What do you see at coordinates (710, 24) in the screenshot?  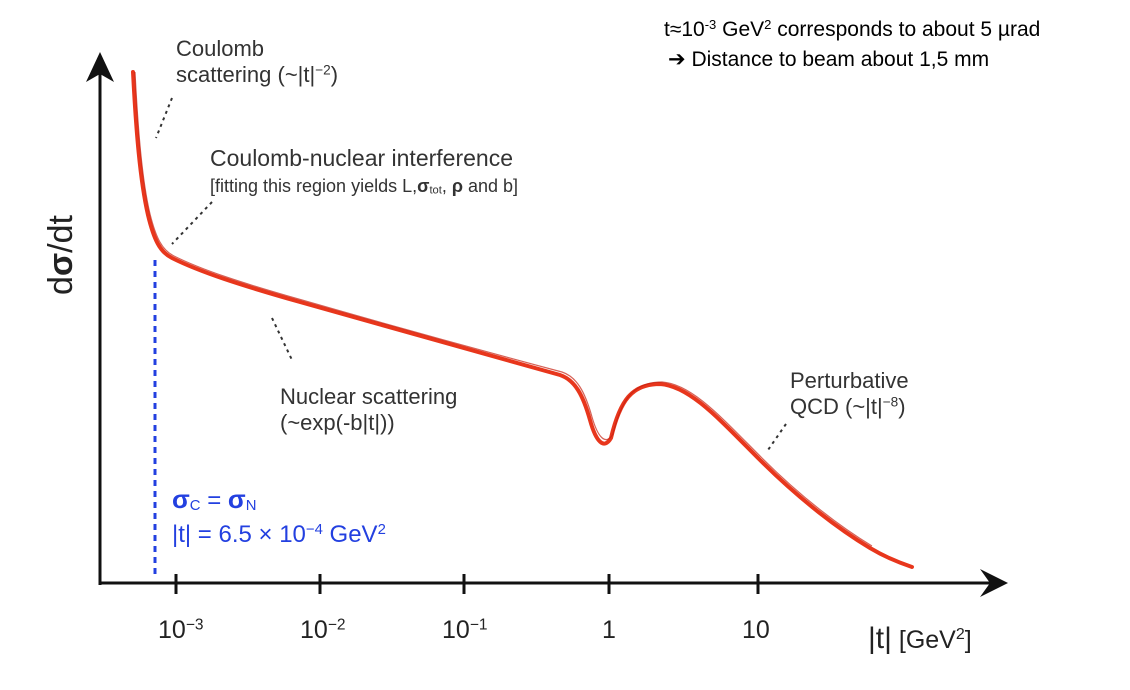 I see `note-exp: -3` at bounding box center [710, 24].